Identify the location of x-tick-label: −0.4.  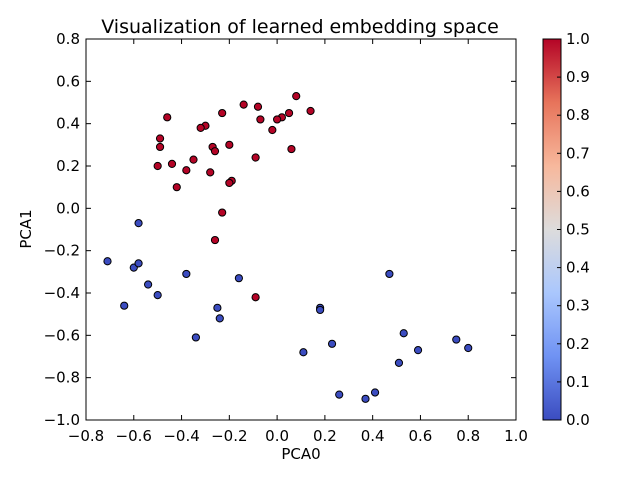
(181, 436).